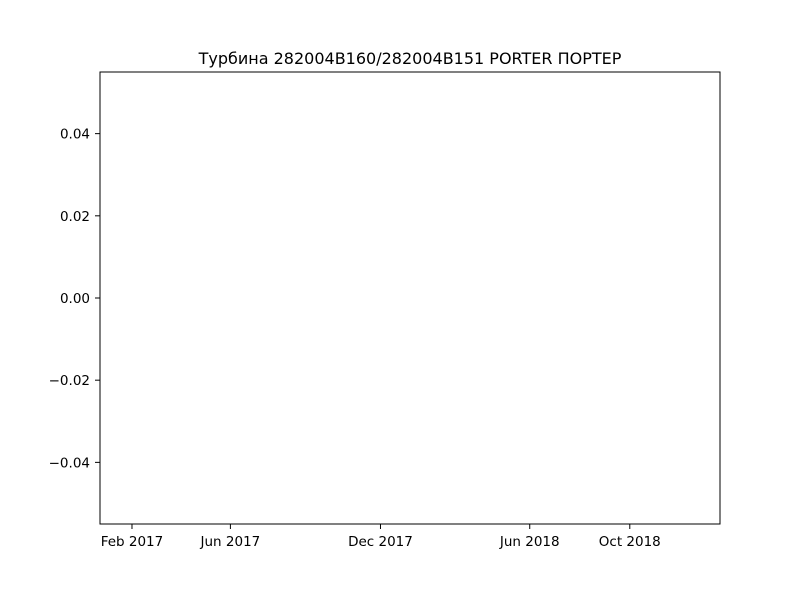 Image resolution: width=800 pixels, height=605 pixels. I want to click on x-axis: Feb 2017 Jun 2017 Dec 2017 Jun 2018 Oct 2018, so click(381, 537).